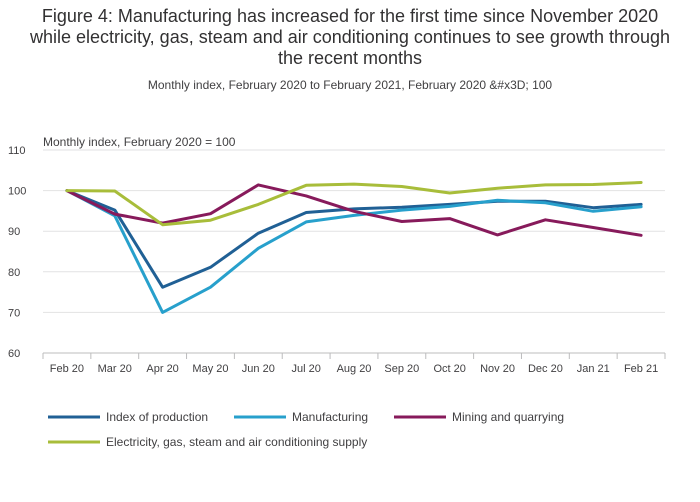 The width and height of the screenshot is (700, 502). I want to click on y-tick-label: 80, so click(14, 273).